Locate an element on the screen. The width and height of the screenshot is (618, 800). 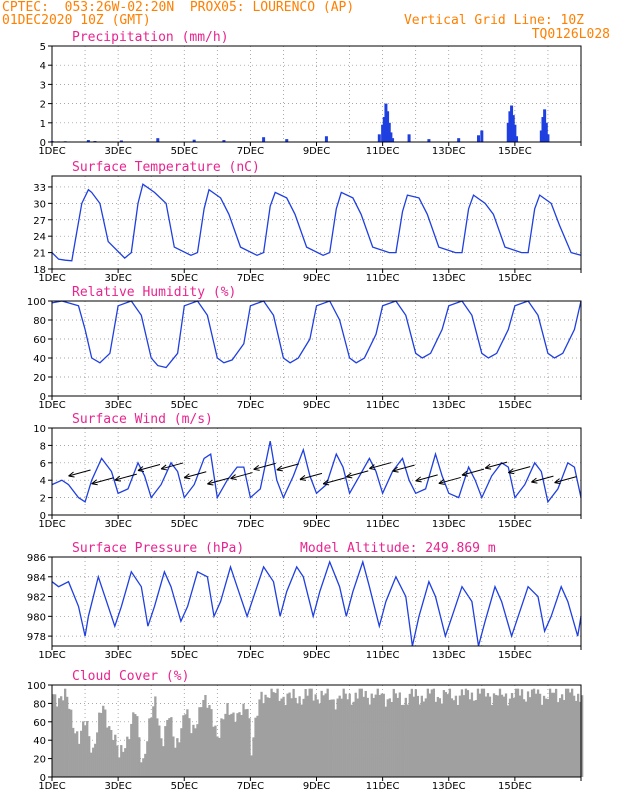
pressure-xtick-label: 15DEC is located at coordinates (515, 655).